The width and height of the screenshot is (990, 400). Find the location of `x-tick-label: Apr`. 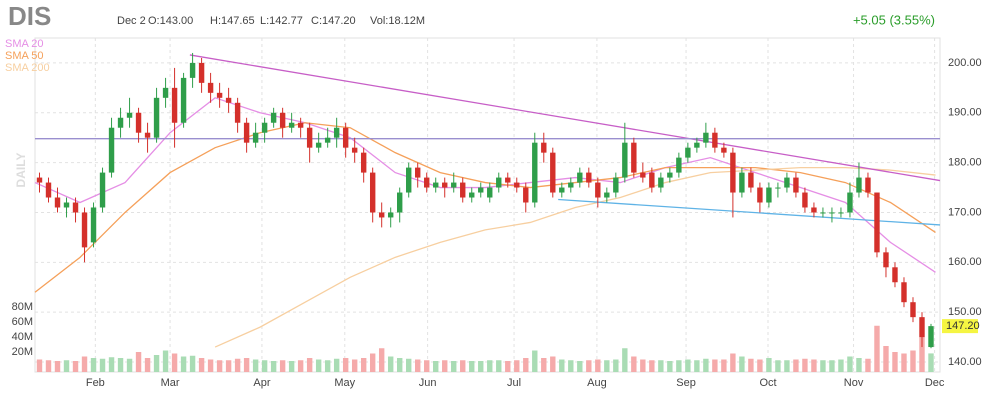

x-tick-label: Apr is located at coordinates (261, 383).